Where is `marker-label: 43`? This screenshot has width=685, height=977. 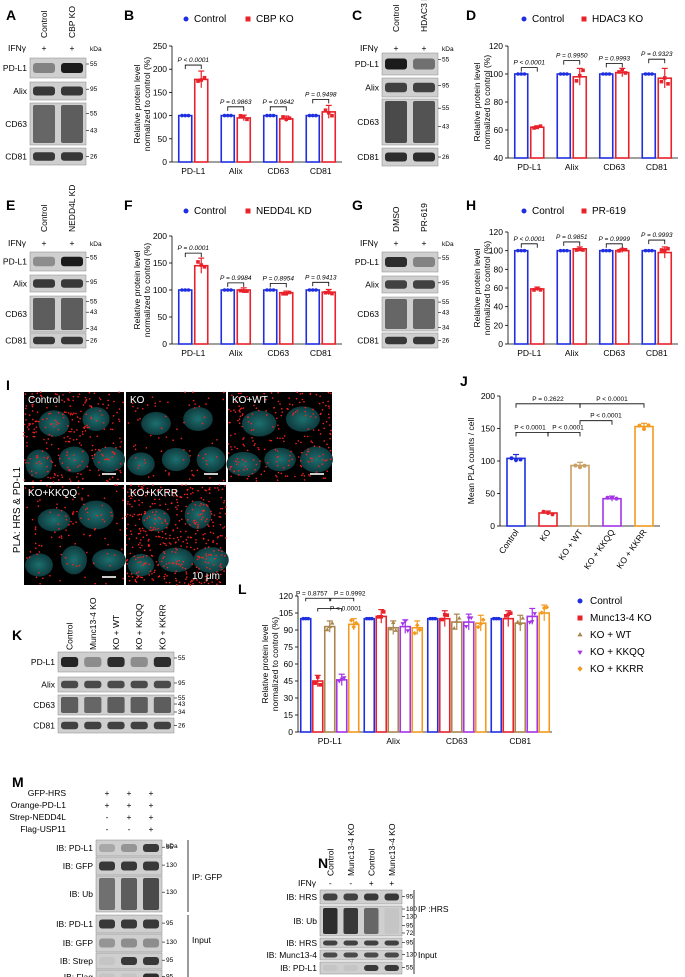
marker-label: 43 is located at coordinates (94, 312).